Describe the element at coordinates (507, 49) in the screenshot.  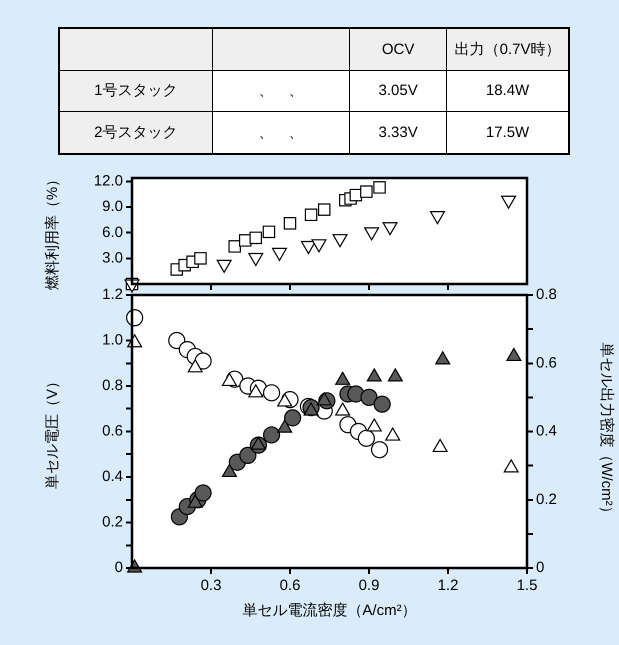
I see `text: 出力（0.7V時）` at that location.